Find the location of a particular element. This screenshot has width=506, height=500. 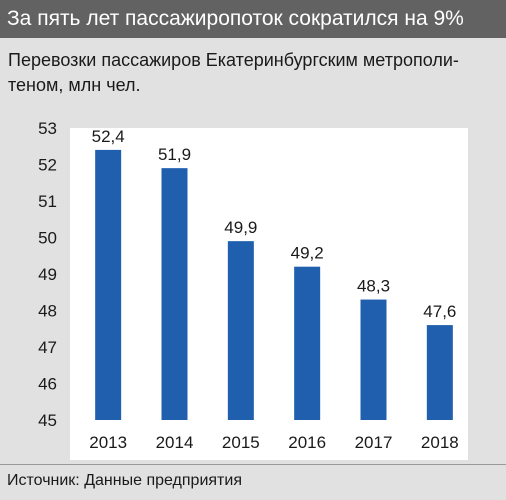

bar-2015 is located at coordinates (240, 330).